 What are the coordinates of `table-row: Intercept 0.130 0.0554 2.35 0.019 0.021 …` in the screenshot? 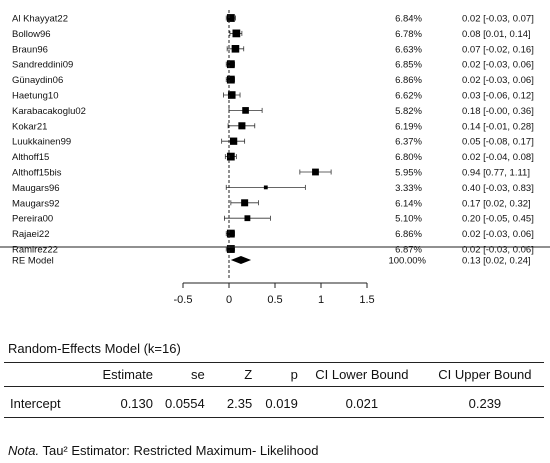 It's located at (274, 402).